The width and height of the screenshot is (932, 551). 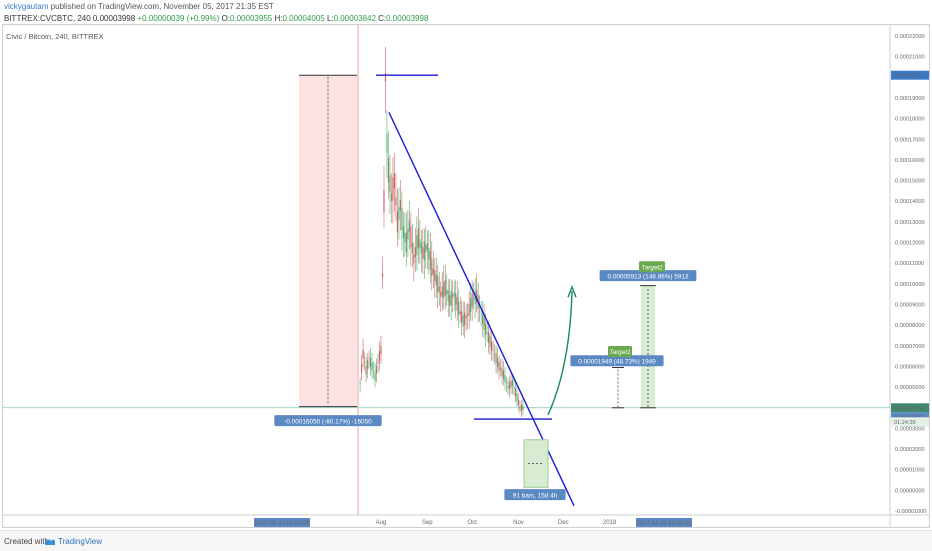 What do you see at coordinates (910, 182) in the screenshot?
I see `y-tick-label: 0.00015000` at bounding box center [910, 182].